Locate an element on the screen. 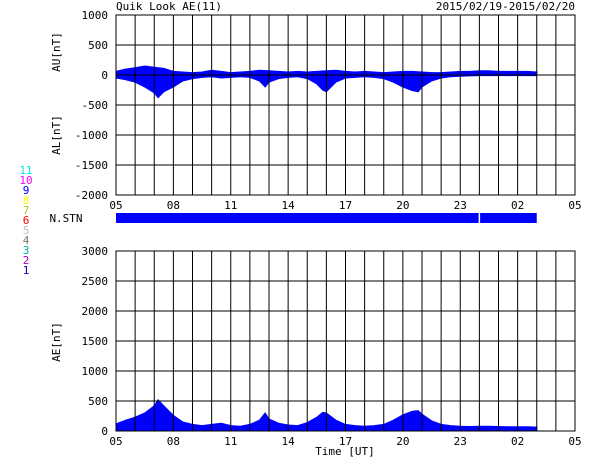 Image resolution: width=590 pixels, height=464 pixels. station-legend-number: 11 is located at coordinates (25, 170).